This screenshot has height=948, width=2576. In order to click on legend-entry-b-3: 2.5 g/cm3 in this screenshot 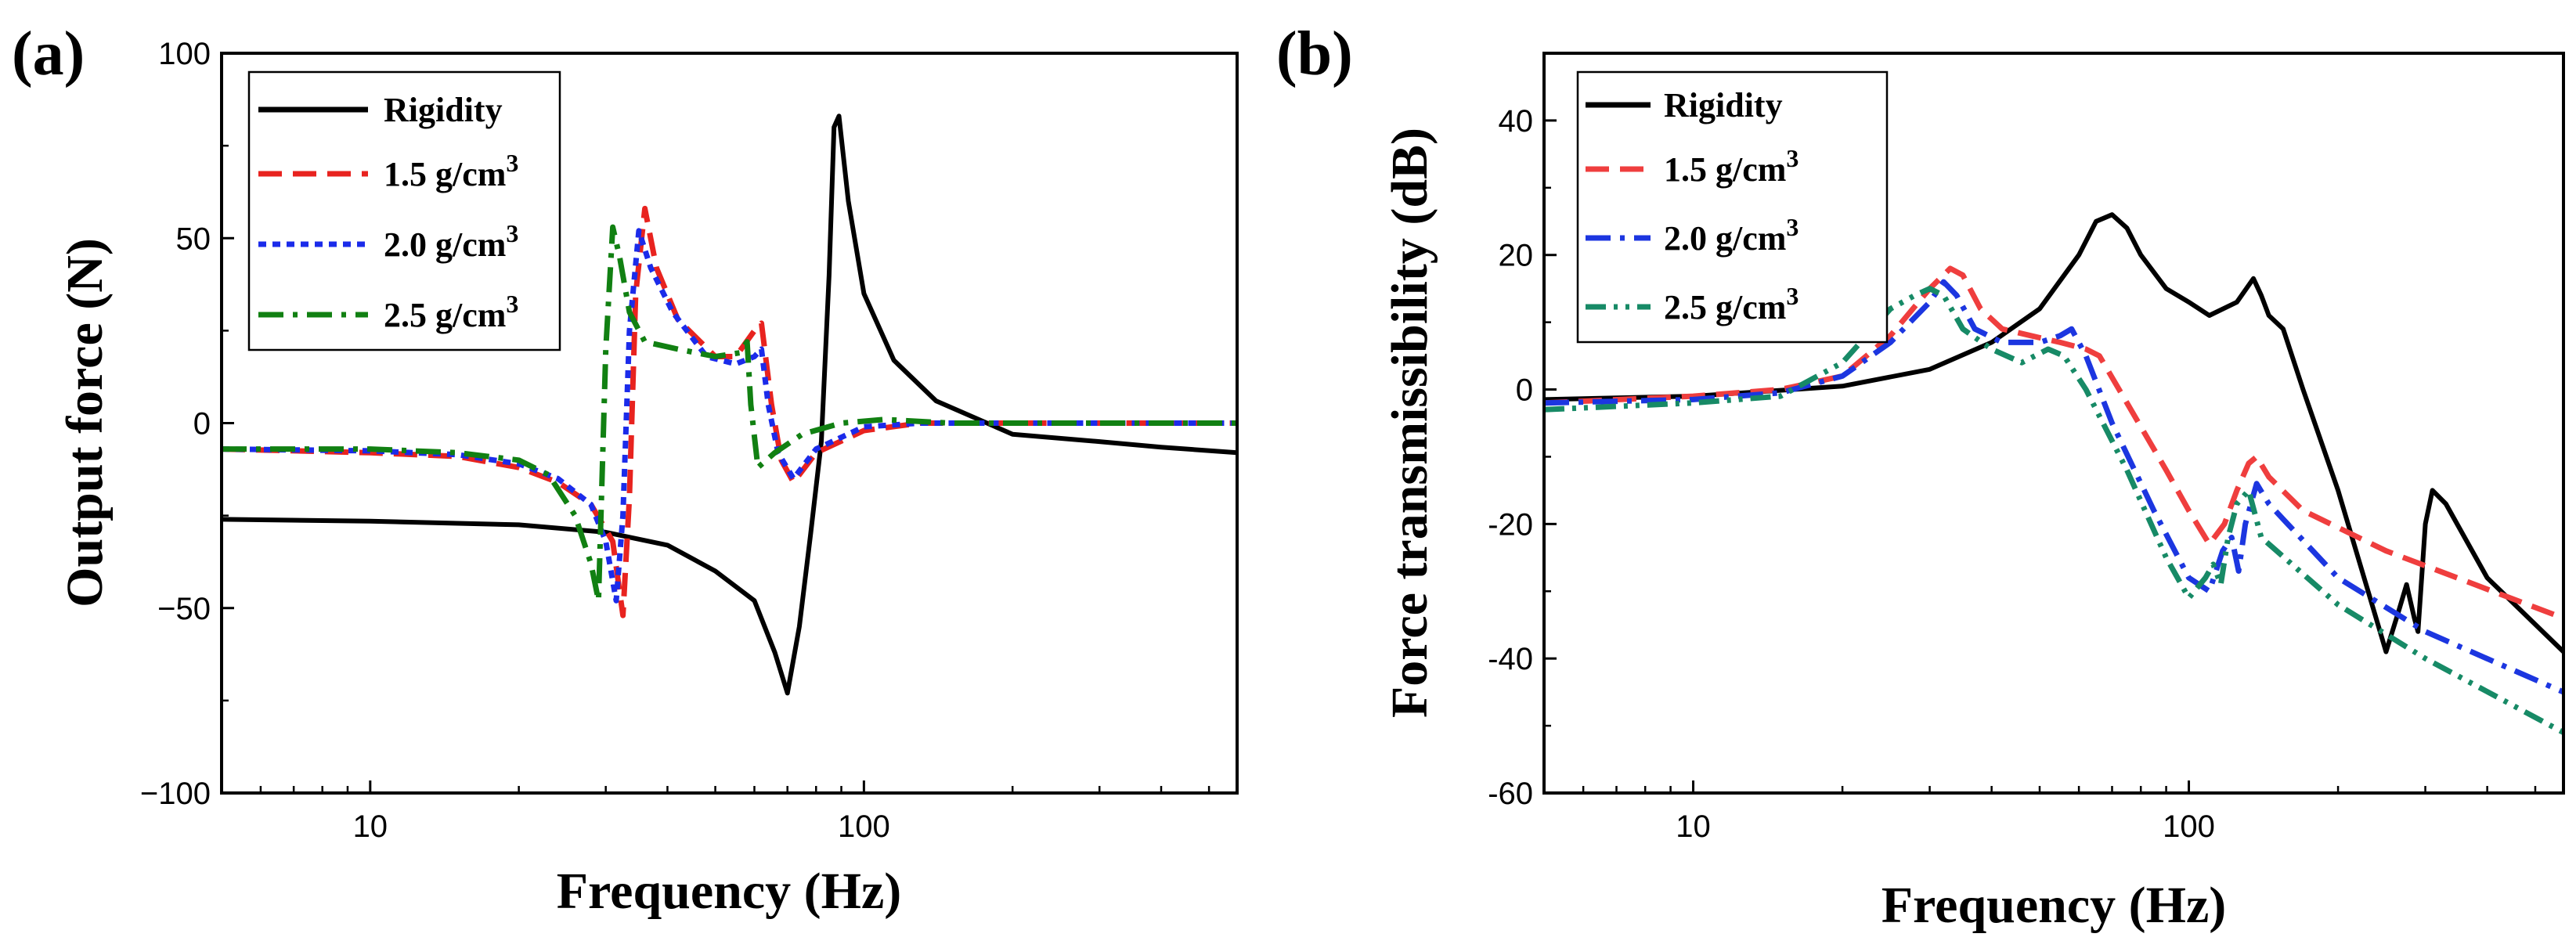, I will do `click(1692, 304)`.